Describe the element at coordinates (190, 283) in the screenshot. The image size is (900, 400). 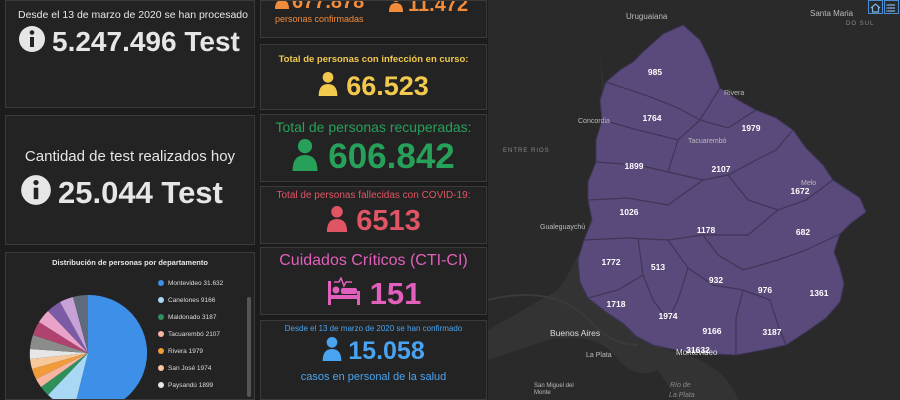
I see `legend-item: Montevideo 31.632` at that location.